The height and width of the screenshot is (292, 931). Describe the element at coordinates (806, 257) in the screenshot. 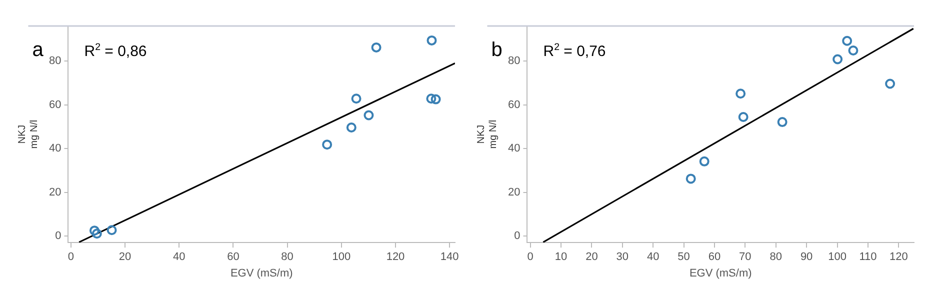

I see `x-tick-label: 90` at that location.